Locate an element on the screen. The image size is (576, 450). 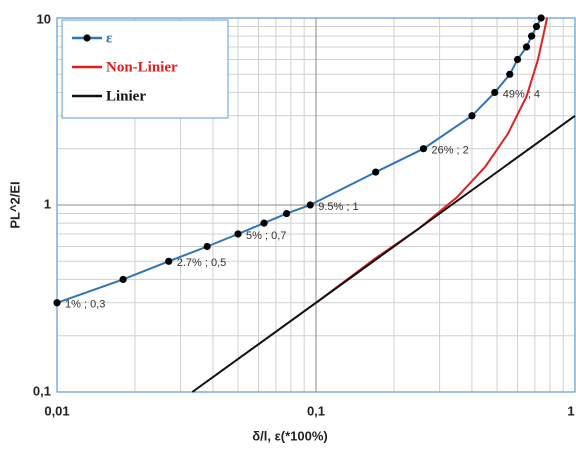
x-tick-label: 1 is located at coordinates (570, 410).